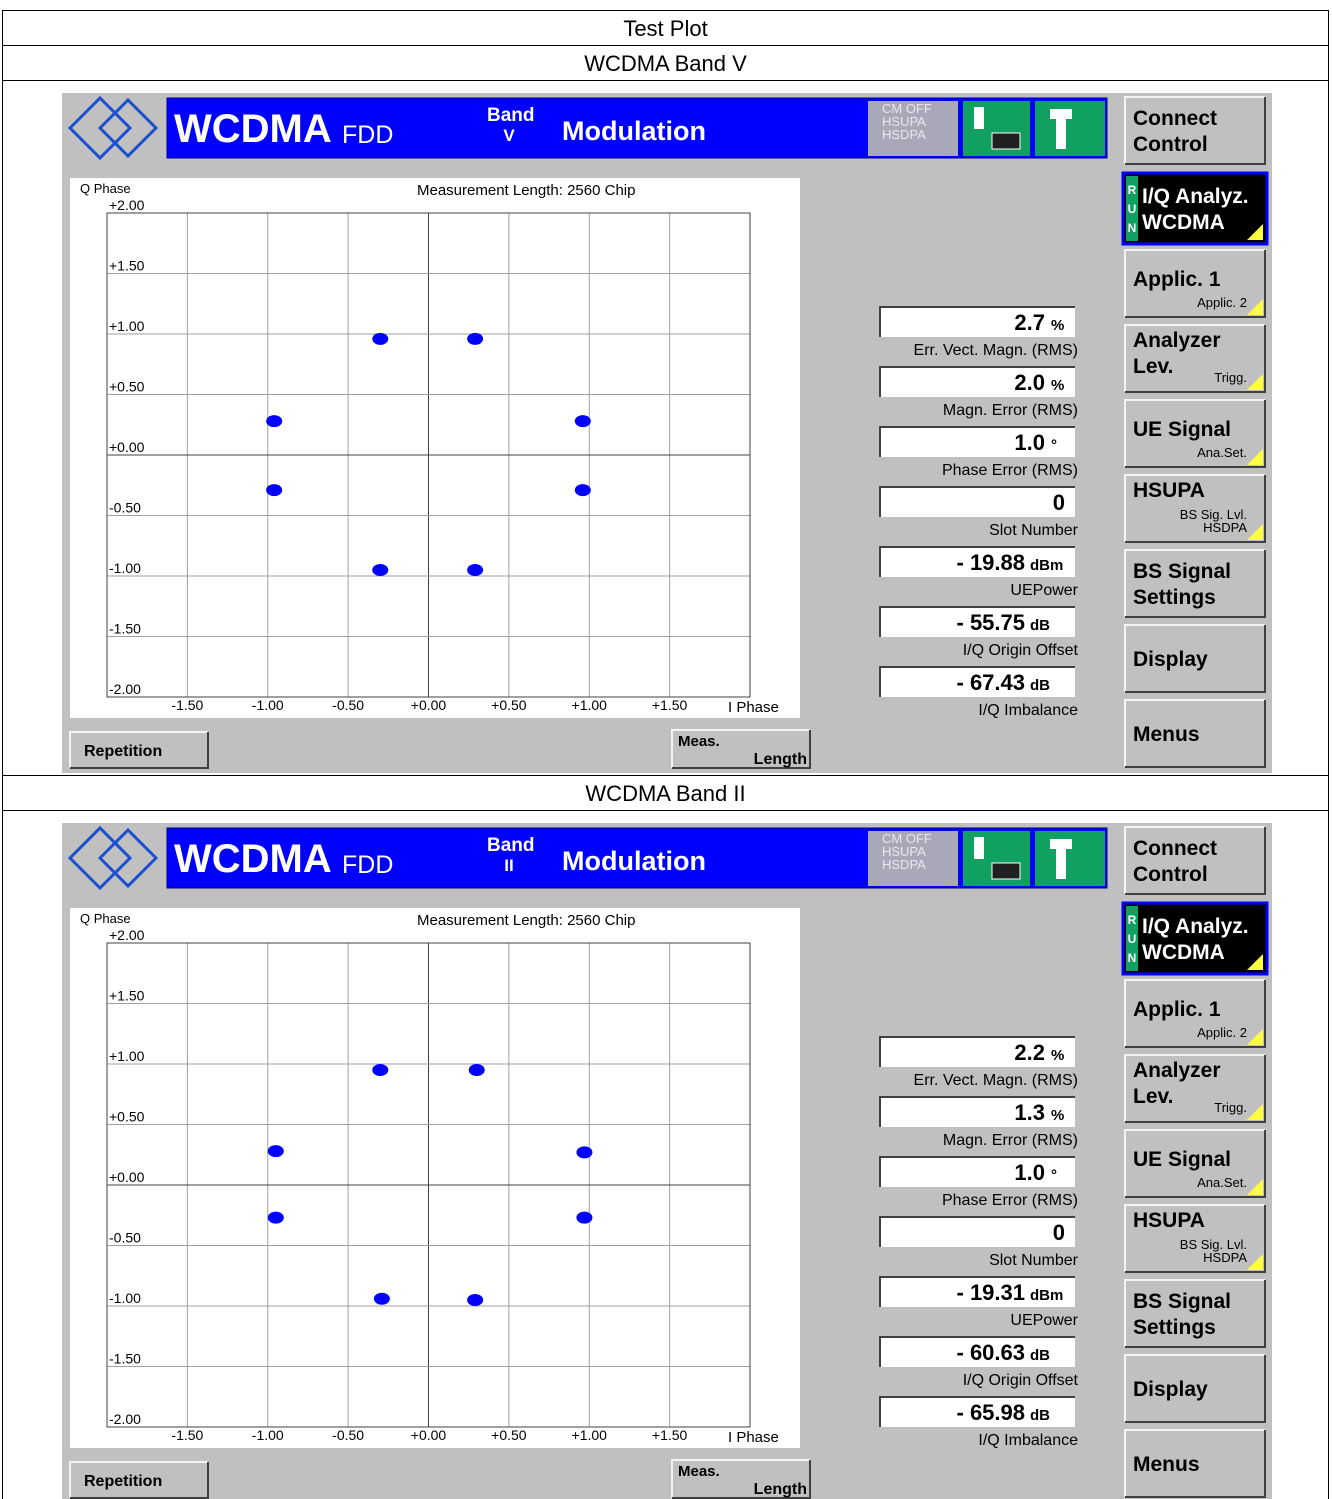 Image resolution: width=1332 pixels, height=1499 pixels. I want to click on title-mode: FDD, so click(367, 865).